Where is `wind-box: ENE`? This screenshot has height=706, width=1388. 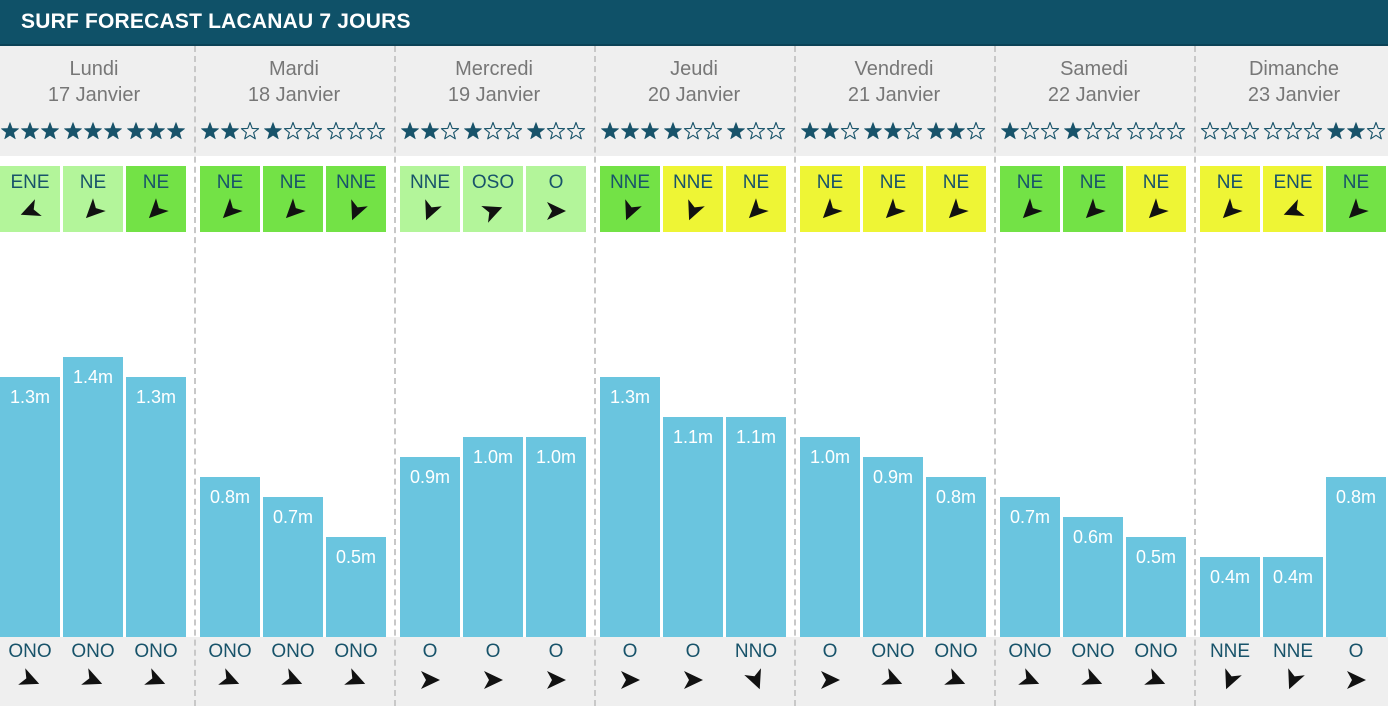
wind-box: ENE is located at coordinates (30, 199).